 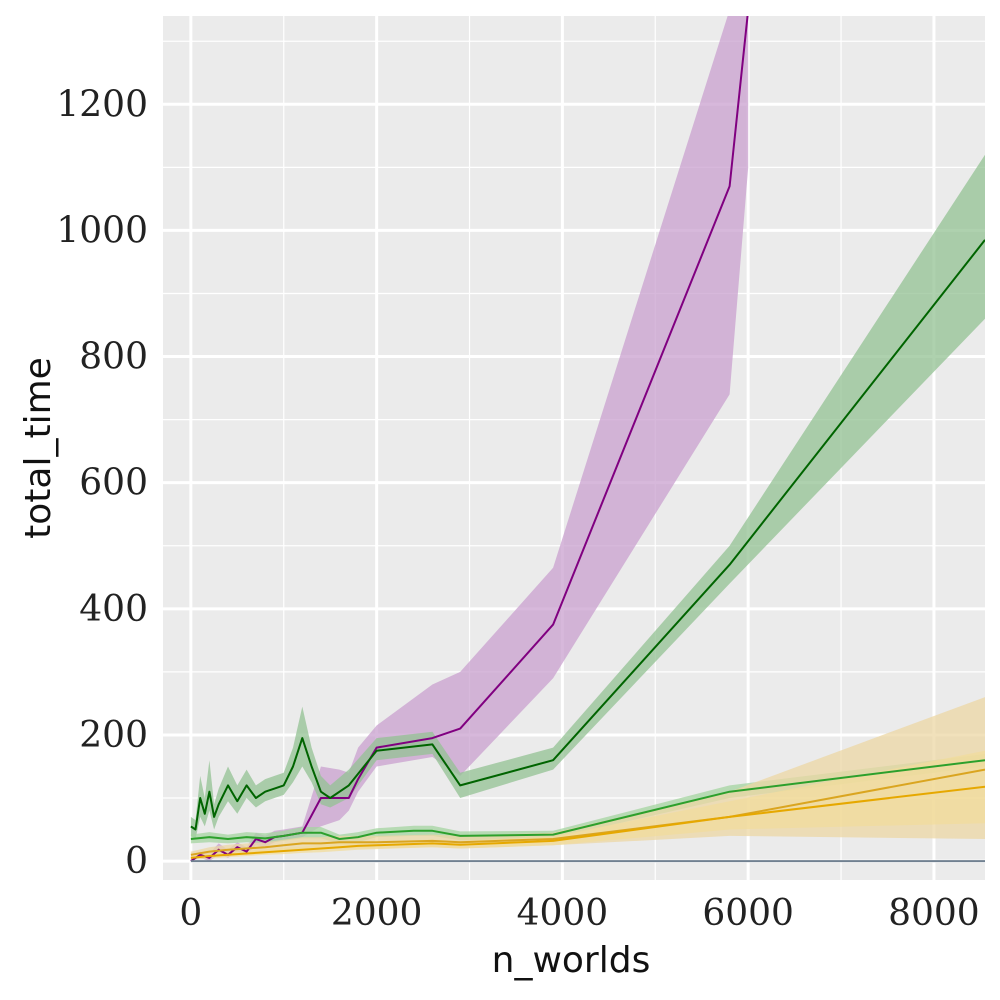 What do you see at coordinates (563, 913) in the screenshot?
I see `x-tick-label: 4000` at bounding box center [563, 913].